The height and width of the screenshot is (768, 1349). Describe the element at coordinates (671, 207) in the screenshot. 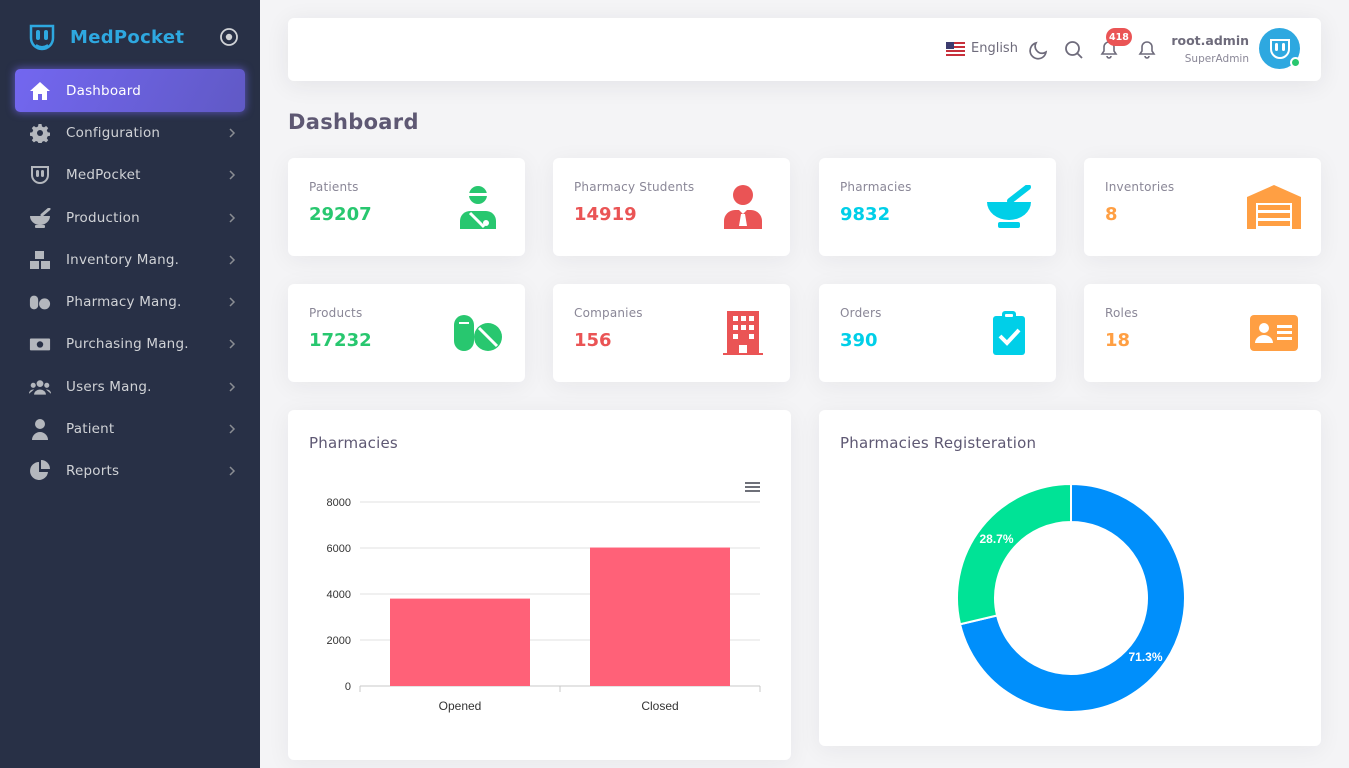

I see `stat-card-pharmacy-students: Pharmacy Students 14919` at that location.